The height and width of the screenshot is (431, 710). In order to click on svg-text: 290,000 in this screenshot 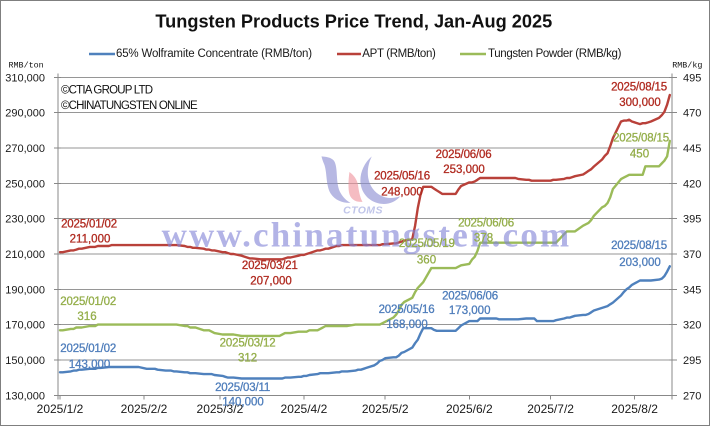, I will do `click(25, 114)`.